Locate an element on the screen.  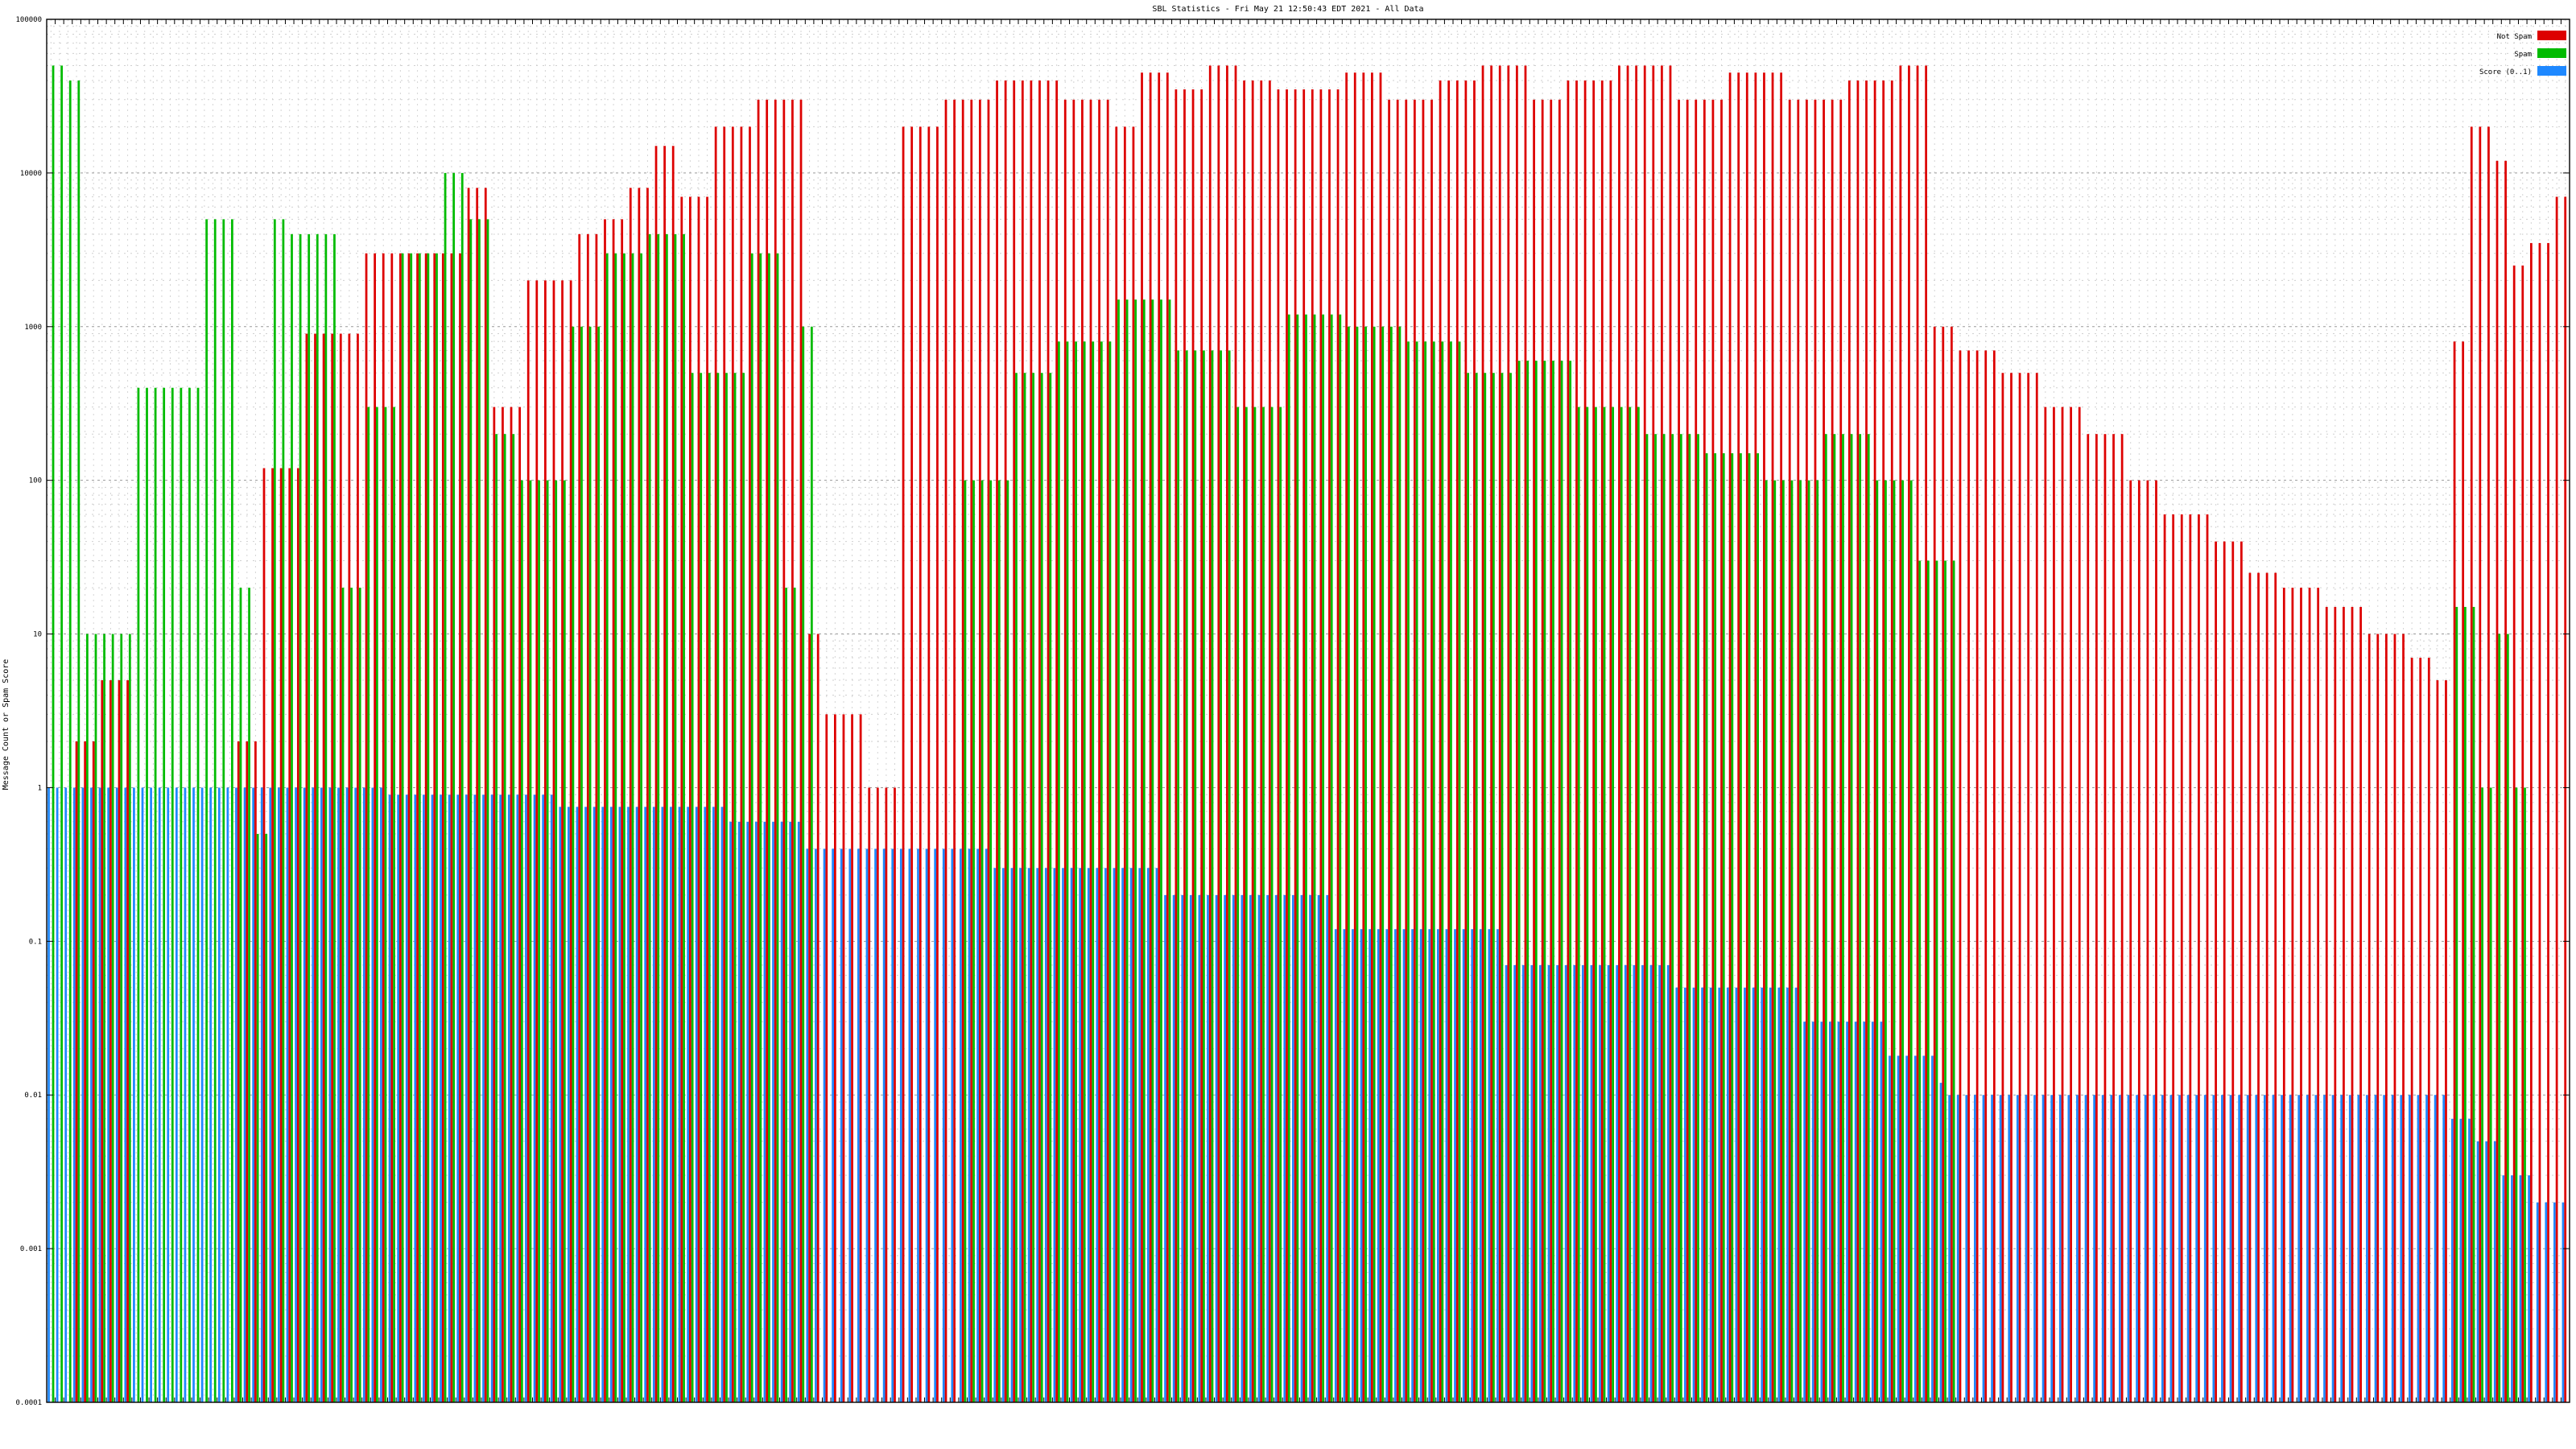
y-tick-label: 100 is located at coordinates (35, 481).